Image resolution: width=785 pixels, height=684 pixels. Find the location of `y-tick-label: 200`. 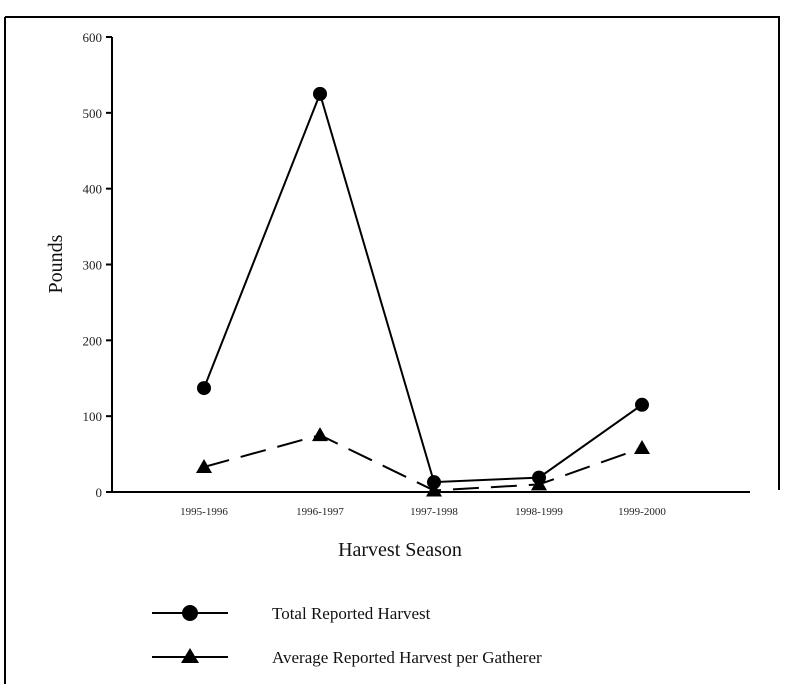

y-tick-label: 200 is located at coordinates (93, 340).